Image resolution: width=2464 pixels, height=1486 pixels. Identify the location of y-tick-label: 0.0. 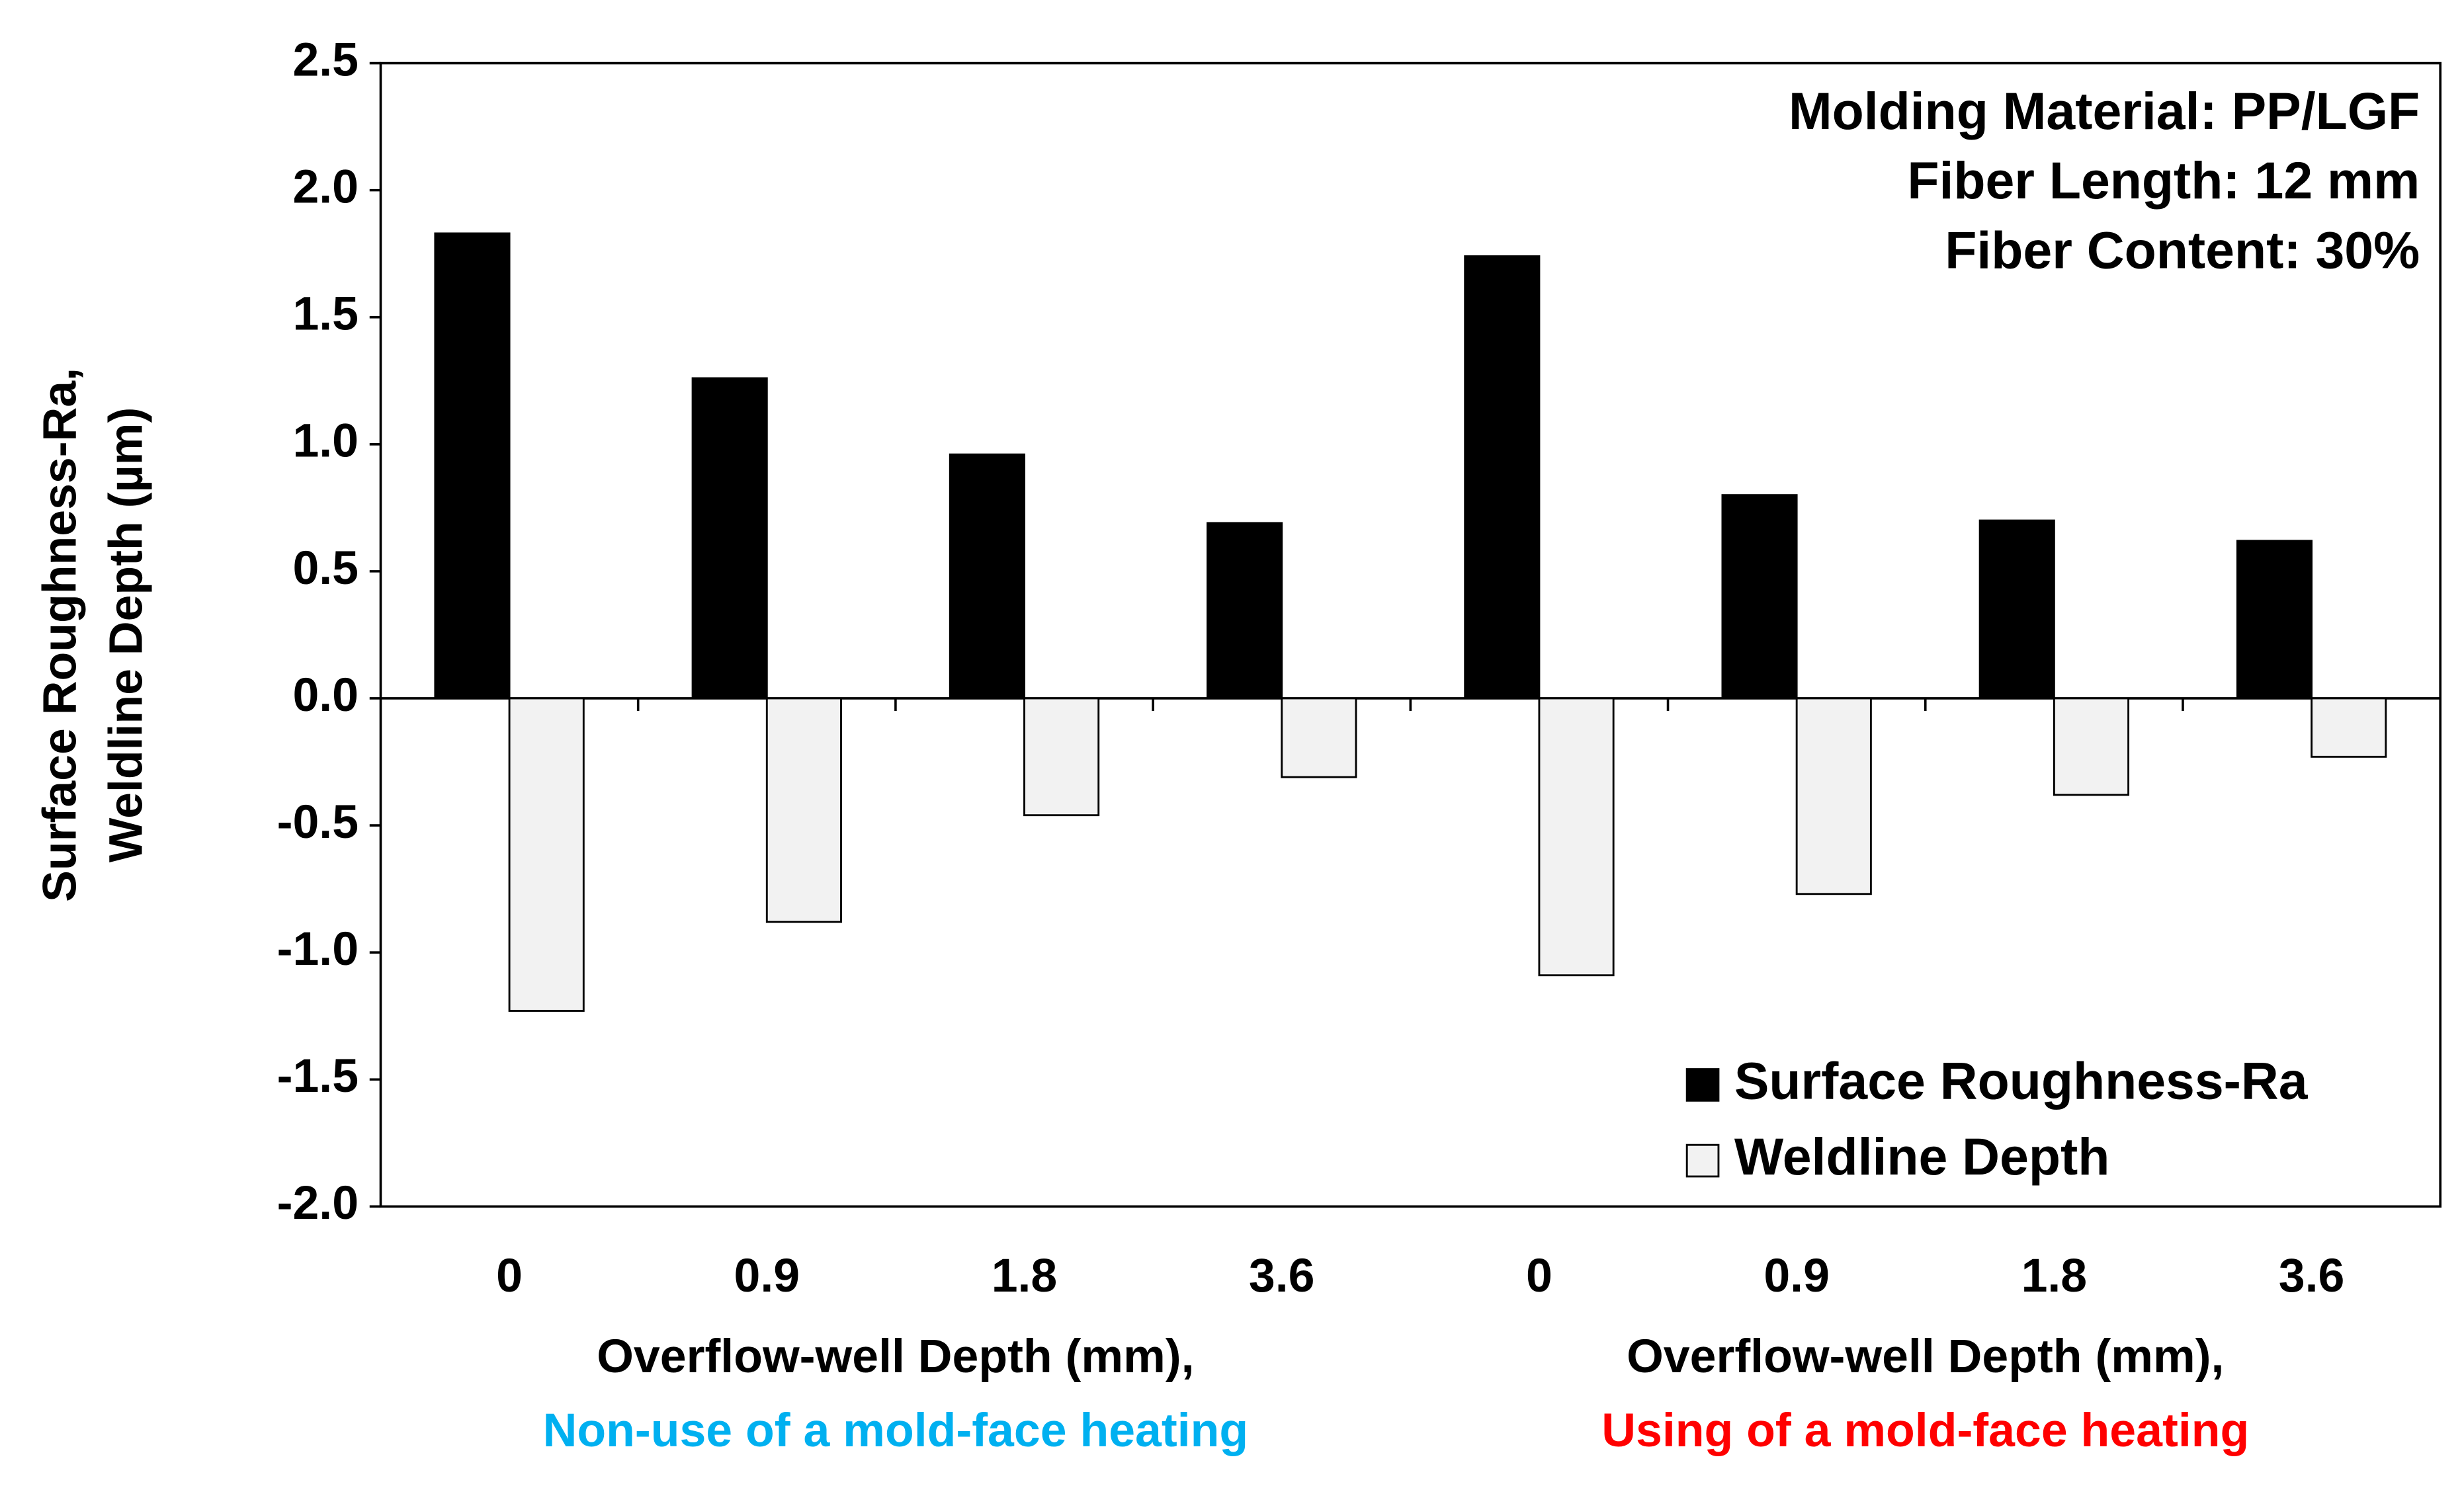
(325, 696).